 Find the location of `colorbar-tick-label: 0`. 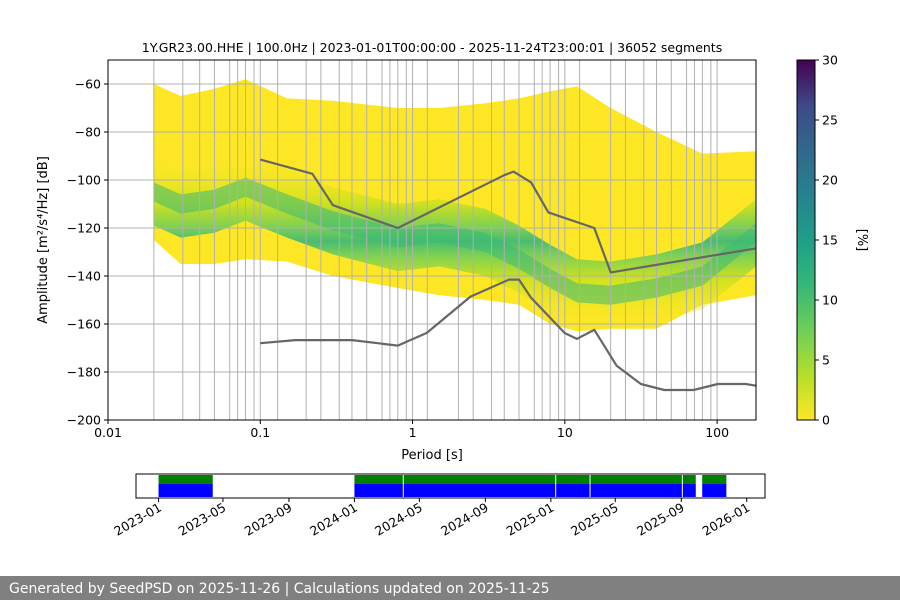

colorbar-tick-label: 0 is located at coordinates (826, 420).